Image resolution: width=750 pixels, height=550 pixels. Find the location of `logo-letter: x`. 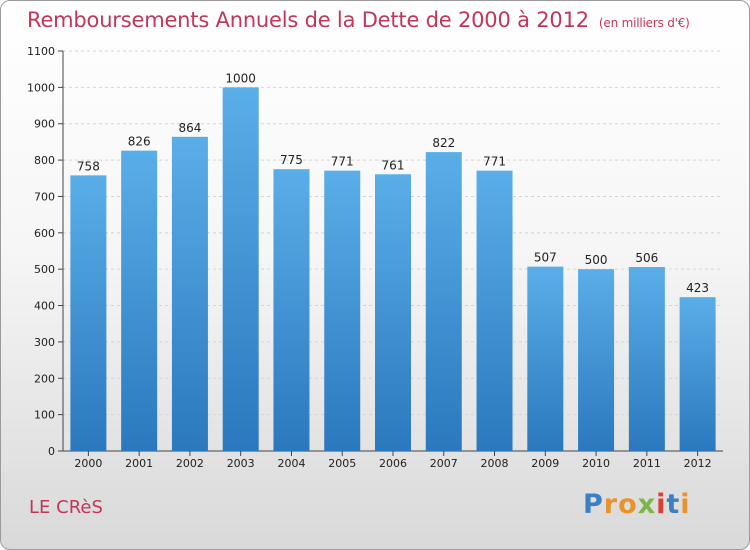

logo-letter: x is located at coordinates (647, 504).